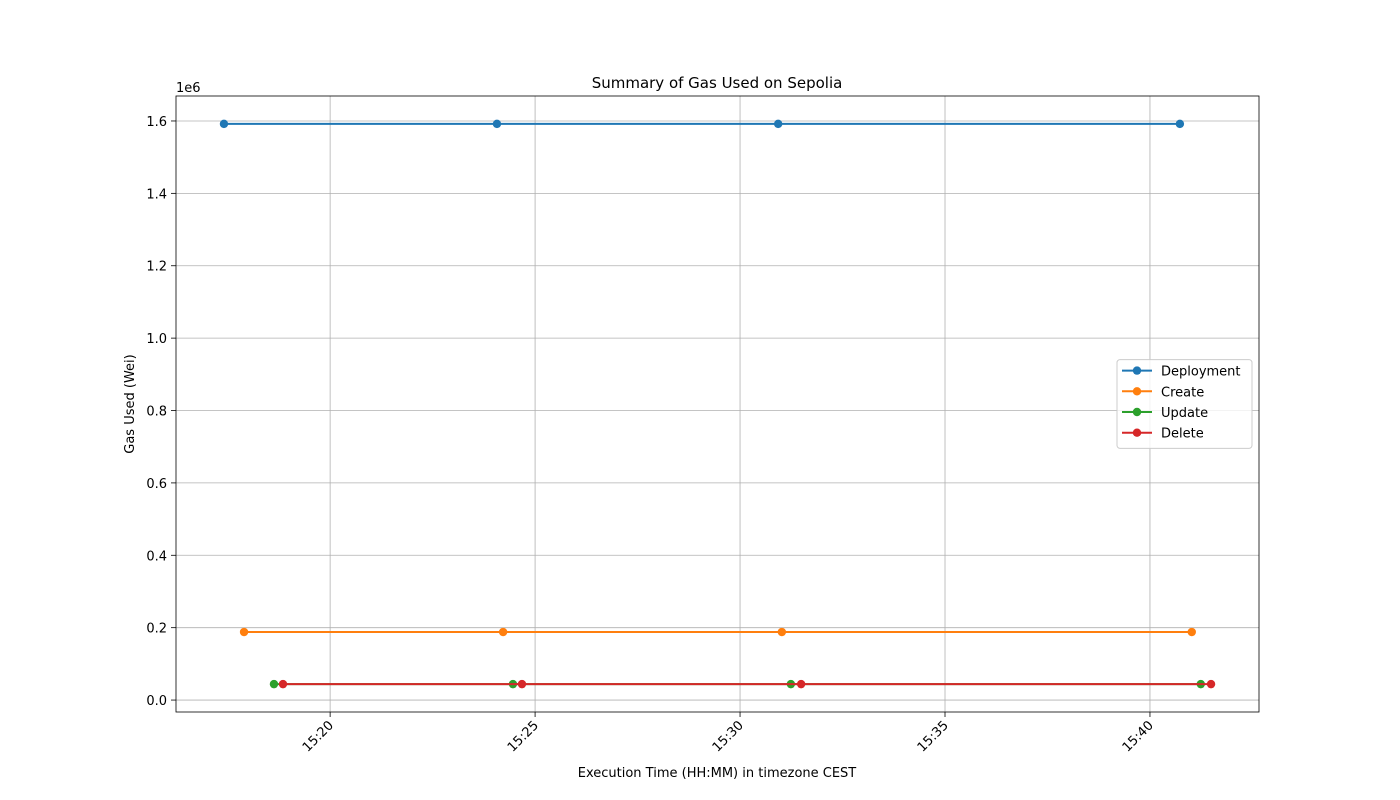  What do you see at coordinates (1201, 372) in the screenshot?
I see `legend-label: Deployment` at bounding box center [1201, 372].